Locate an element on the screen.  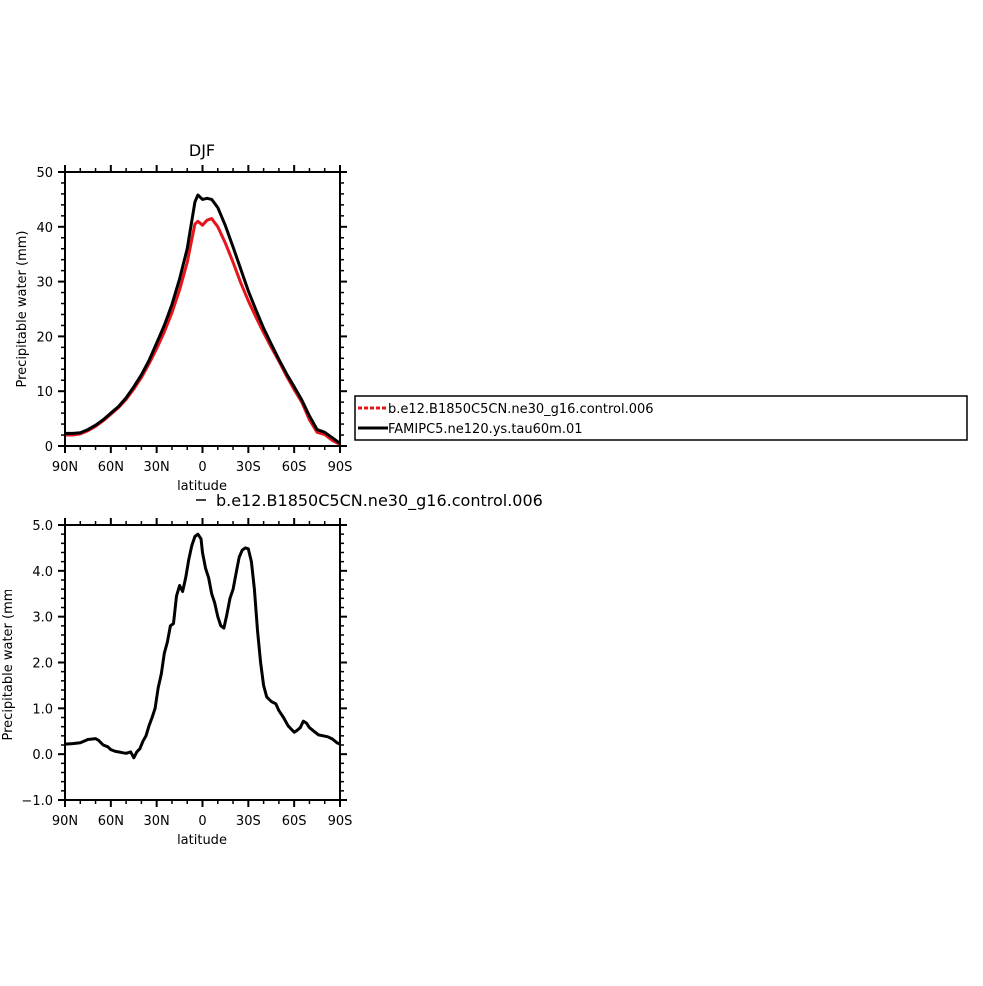
y-tick-label: 50 is located at coordinates (44, 173).